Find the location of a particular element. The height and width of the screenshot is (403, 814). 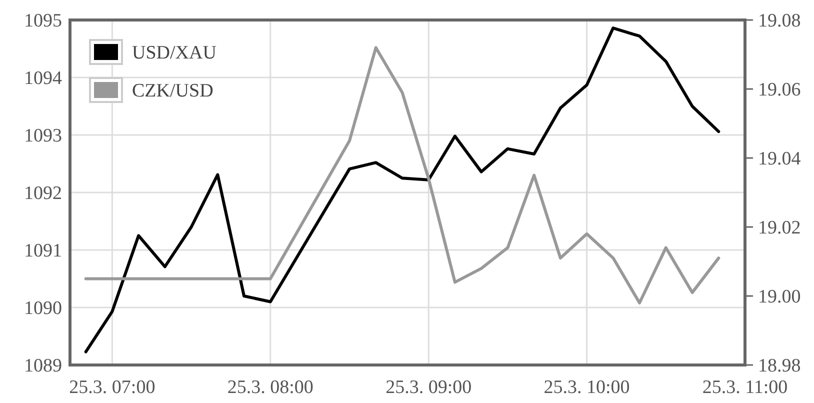

y-tick-label: 1092 is located at coordinates (43, 193).